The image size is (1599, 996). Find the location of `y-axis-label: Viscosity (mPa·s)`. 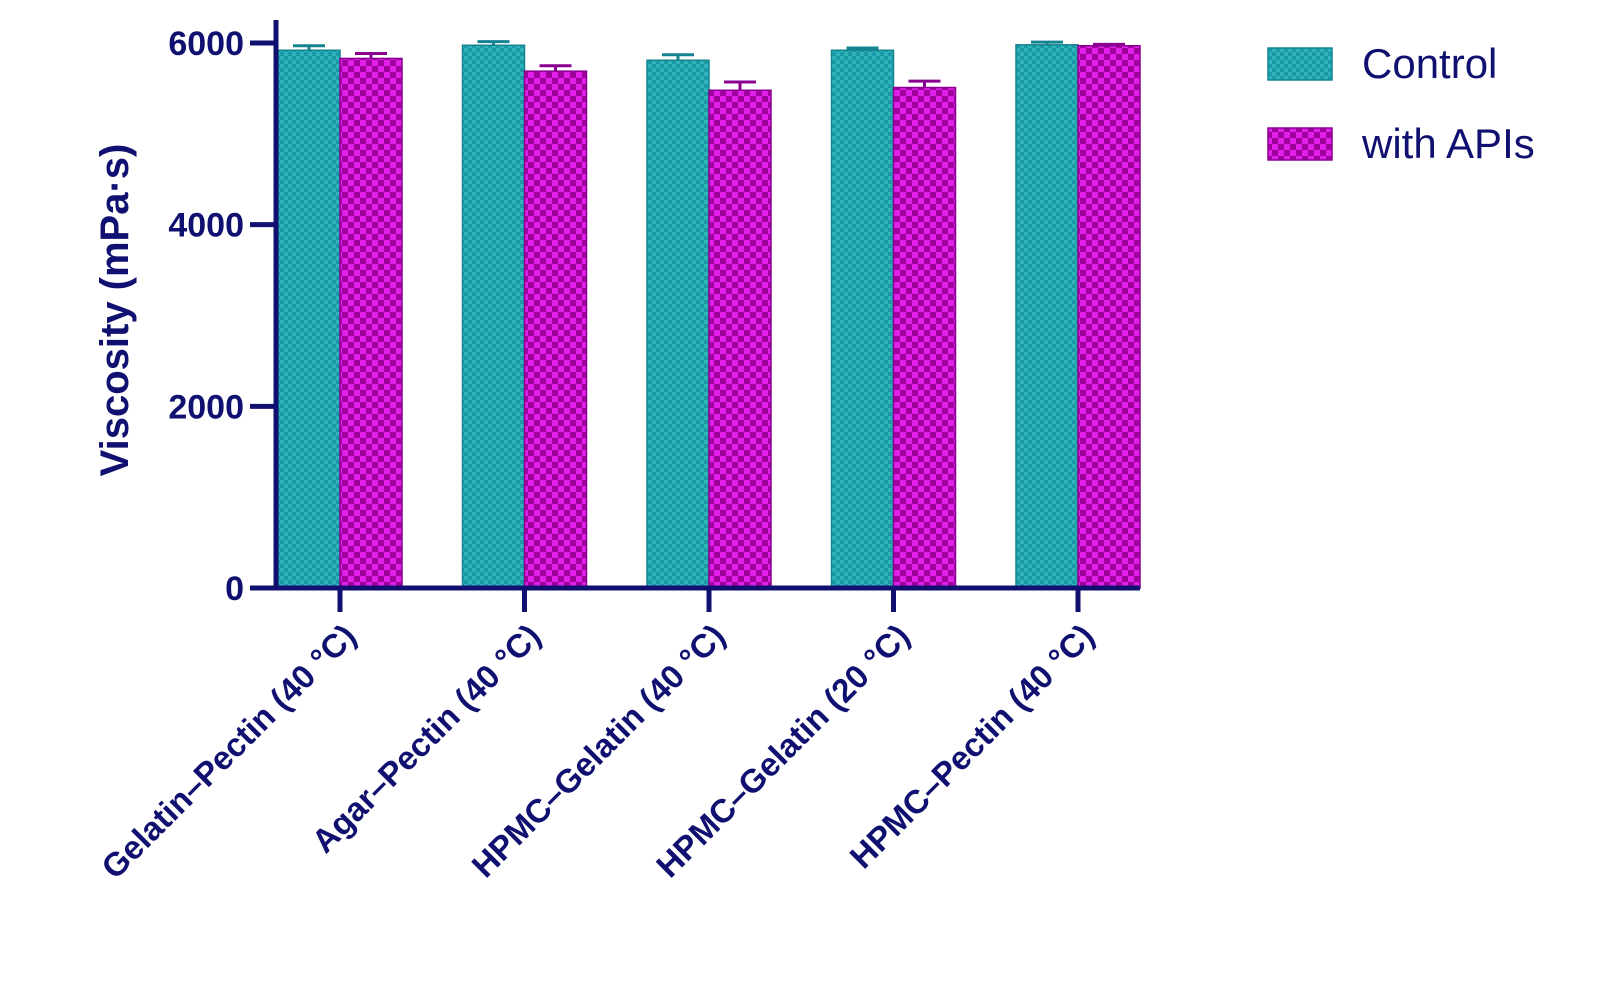

y-axis-label: Viscosity (mPa·s) is located at coordinates (115, 310).